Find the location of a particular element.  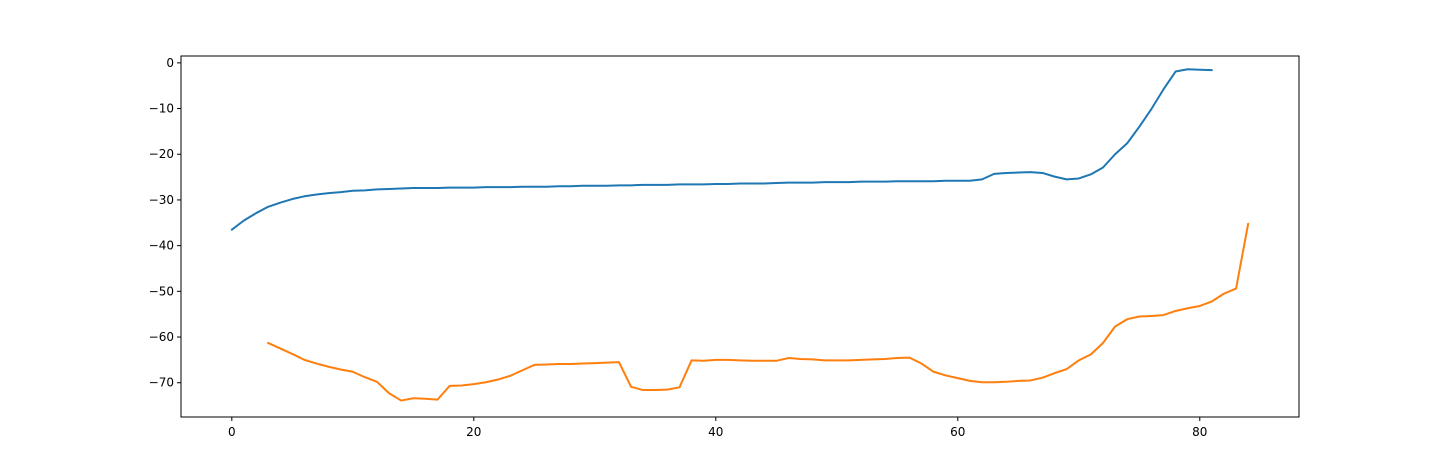

x-tick-label: 40 is located at coordinates (715, 432).